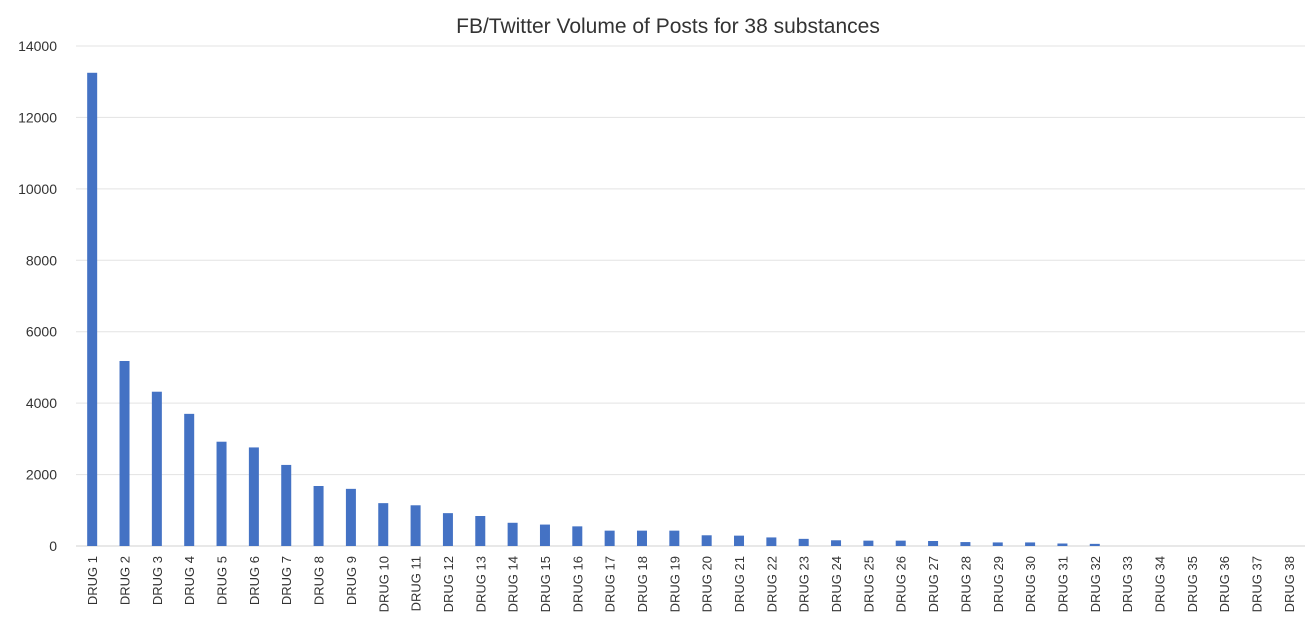  What do you see at coordinates (965, 584) in the screenshot?
I see `x-tick-label: DRUG 28` at bounding box center [965, 584].